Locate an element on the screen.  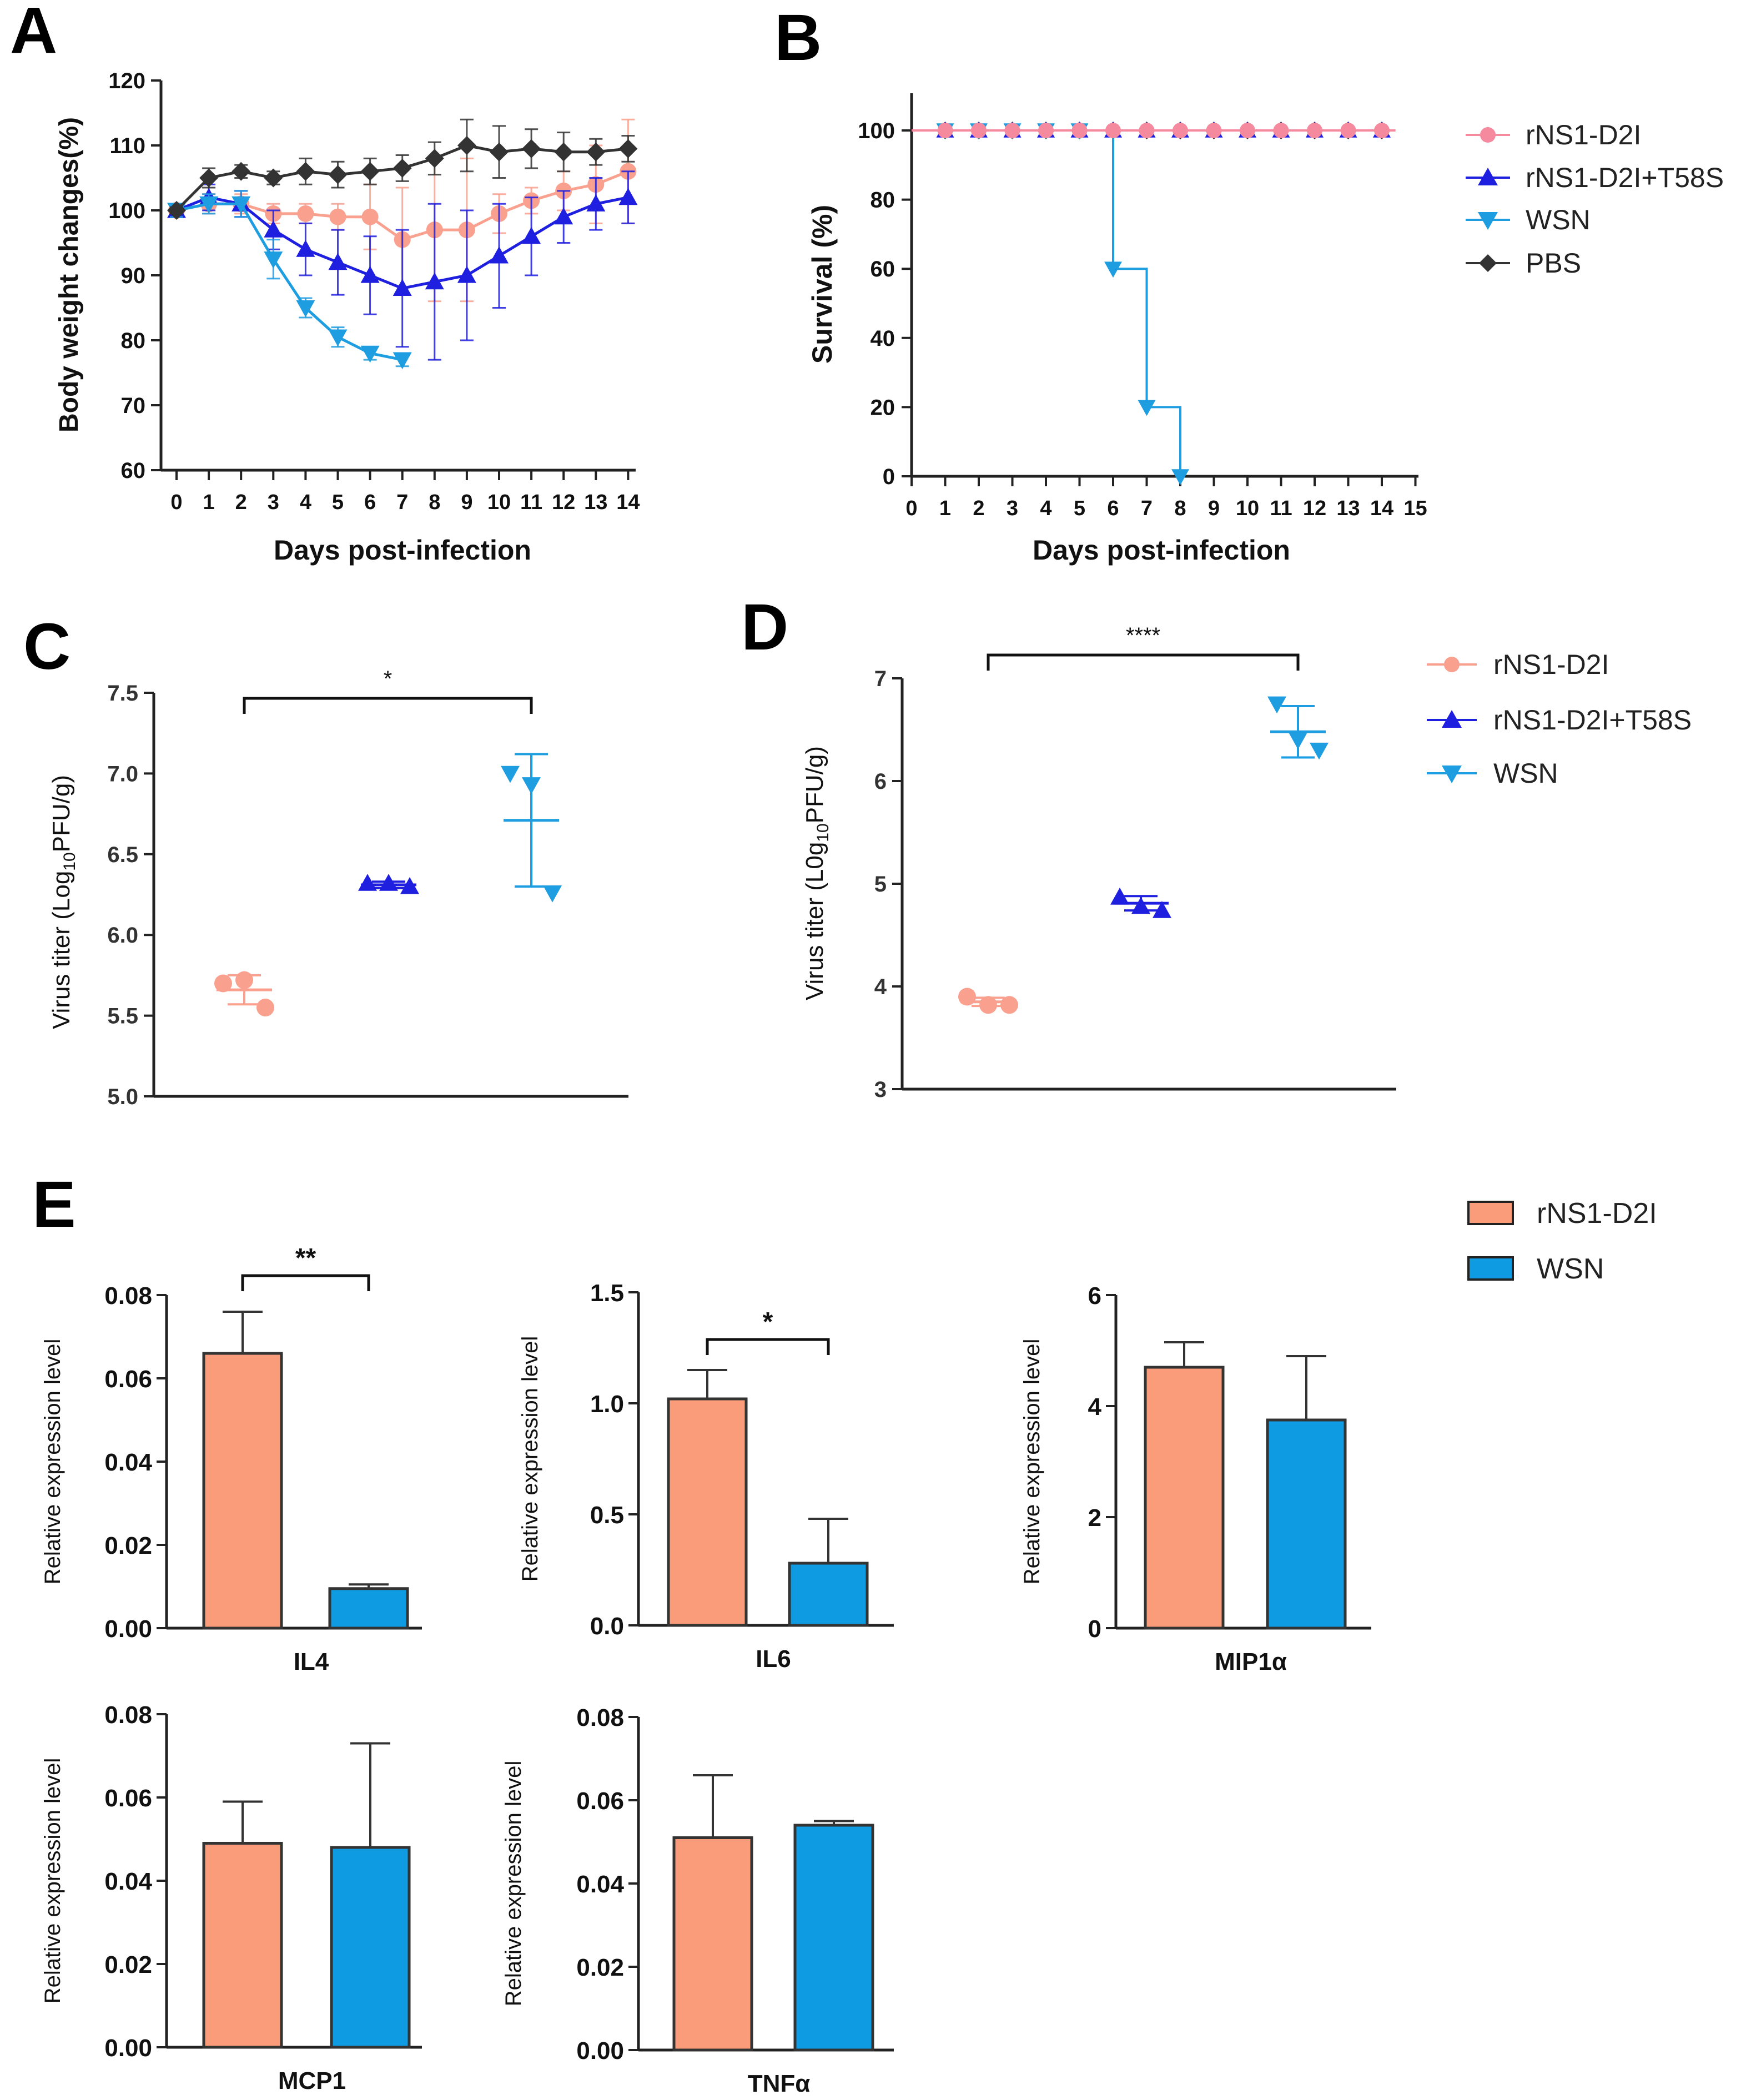
panel-b-ytick-label: 40 is located at coordinates (883, 339).